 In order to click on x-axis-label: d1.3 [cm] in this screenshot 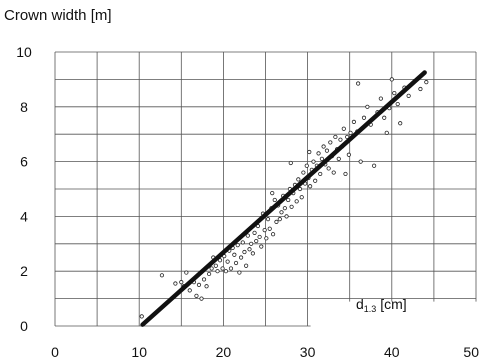, I will do `click(381, 305)`.